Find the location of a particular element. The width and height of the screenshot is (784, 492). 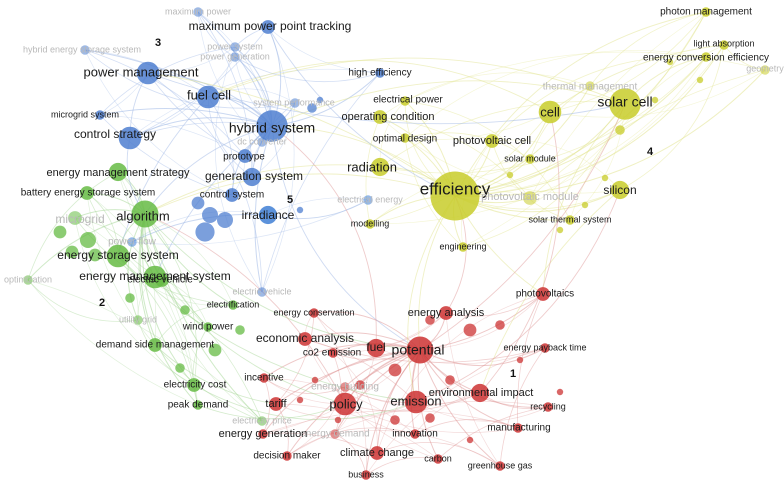

node-microgrid is located at coordinates (75, 218).